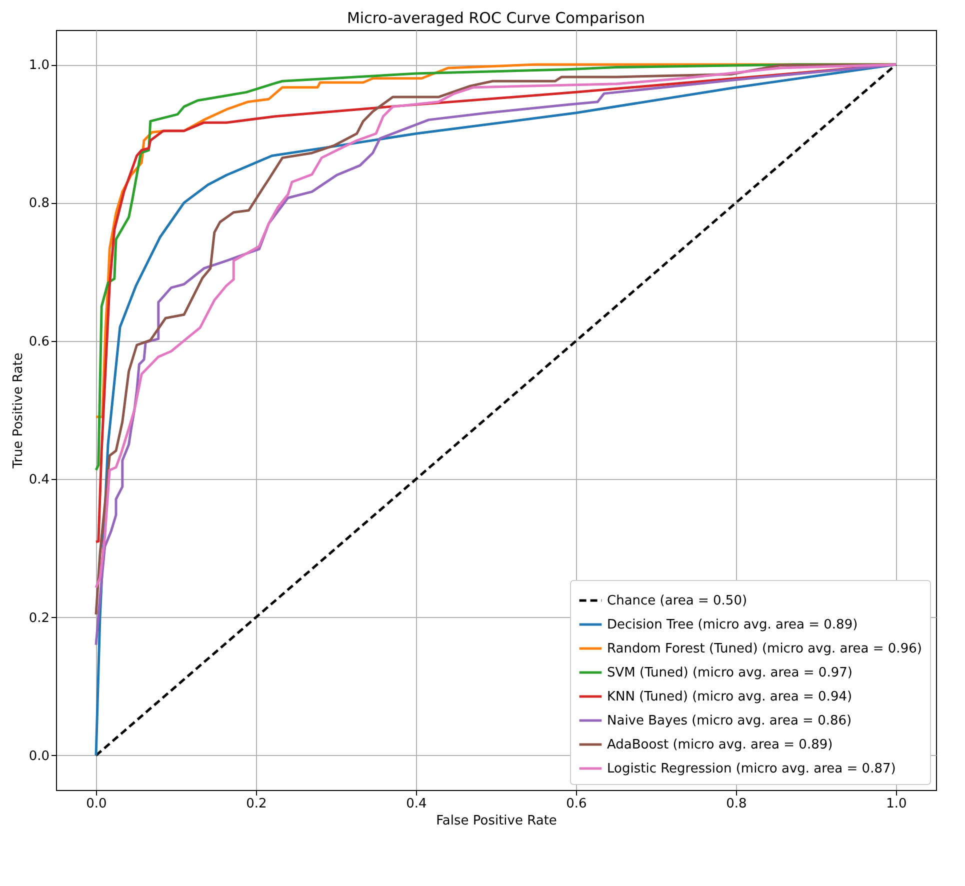 Image resolution: width=965 pixels, height=886 pixels. Describe the element at coordinates (896, 804) in the screenshot. I see `x-tick-label: 1.0` at that location.